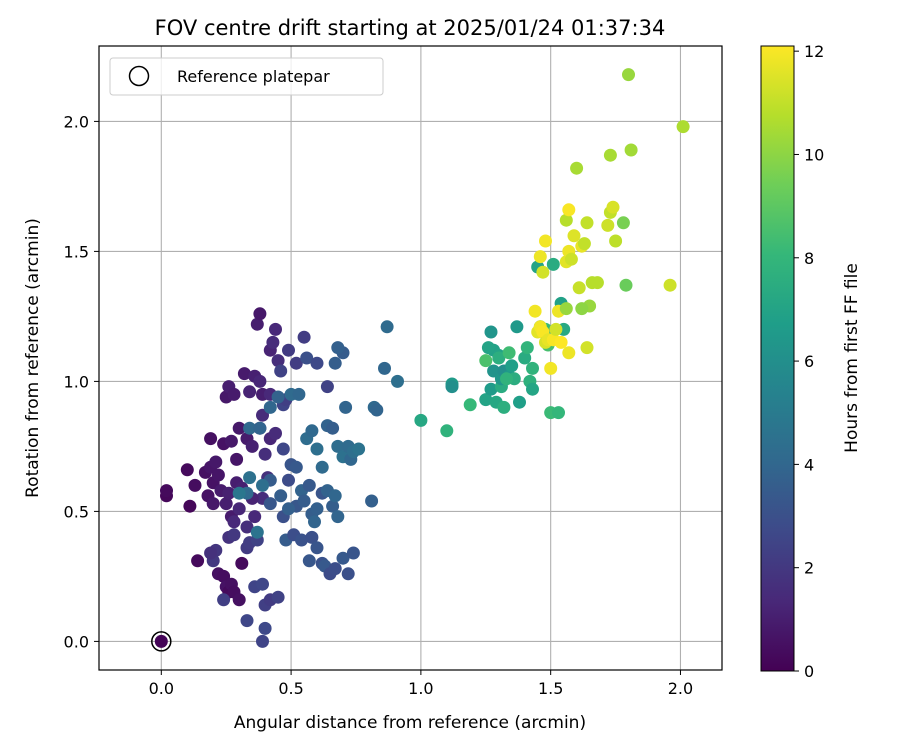 The height and width of the screenshot is (750, 900). Describe the element at coordinates (420, 688) in the screenshot. I see `x-tick-label: 1.0` at that location.